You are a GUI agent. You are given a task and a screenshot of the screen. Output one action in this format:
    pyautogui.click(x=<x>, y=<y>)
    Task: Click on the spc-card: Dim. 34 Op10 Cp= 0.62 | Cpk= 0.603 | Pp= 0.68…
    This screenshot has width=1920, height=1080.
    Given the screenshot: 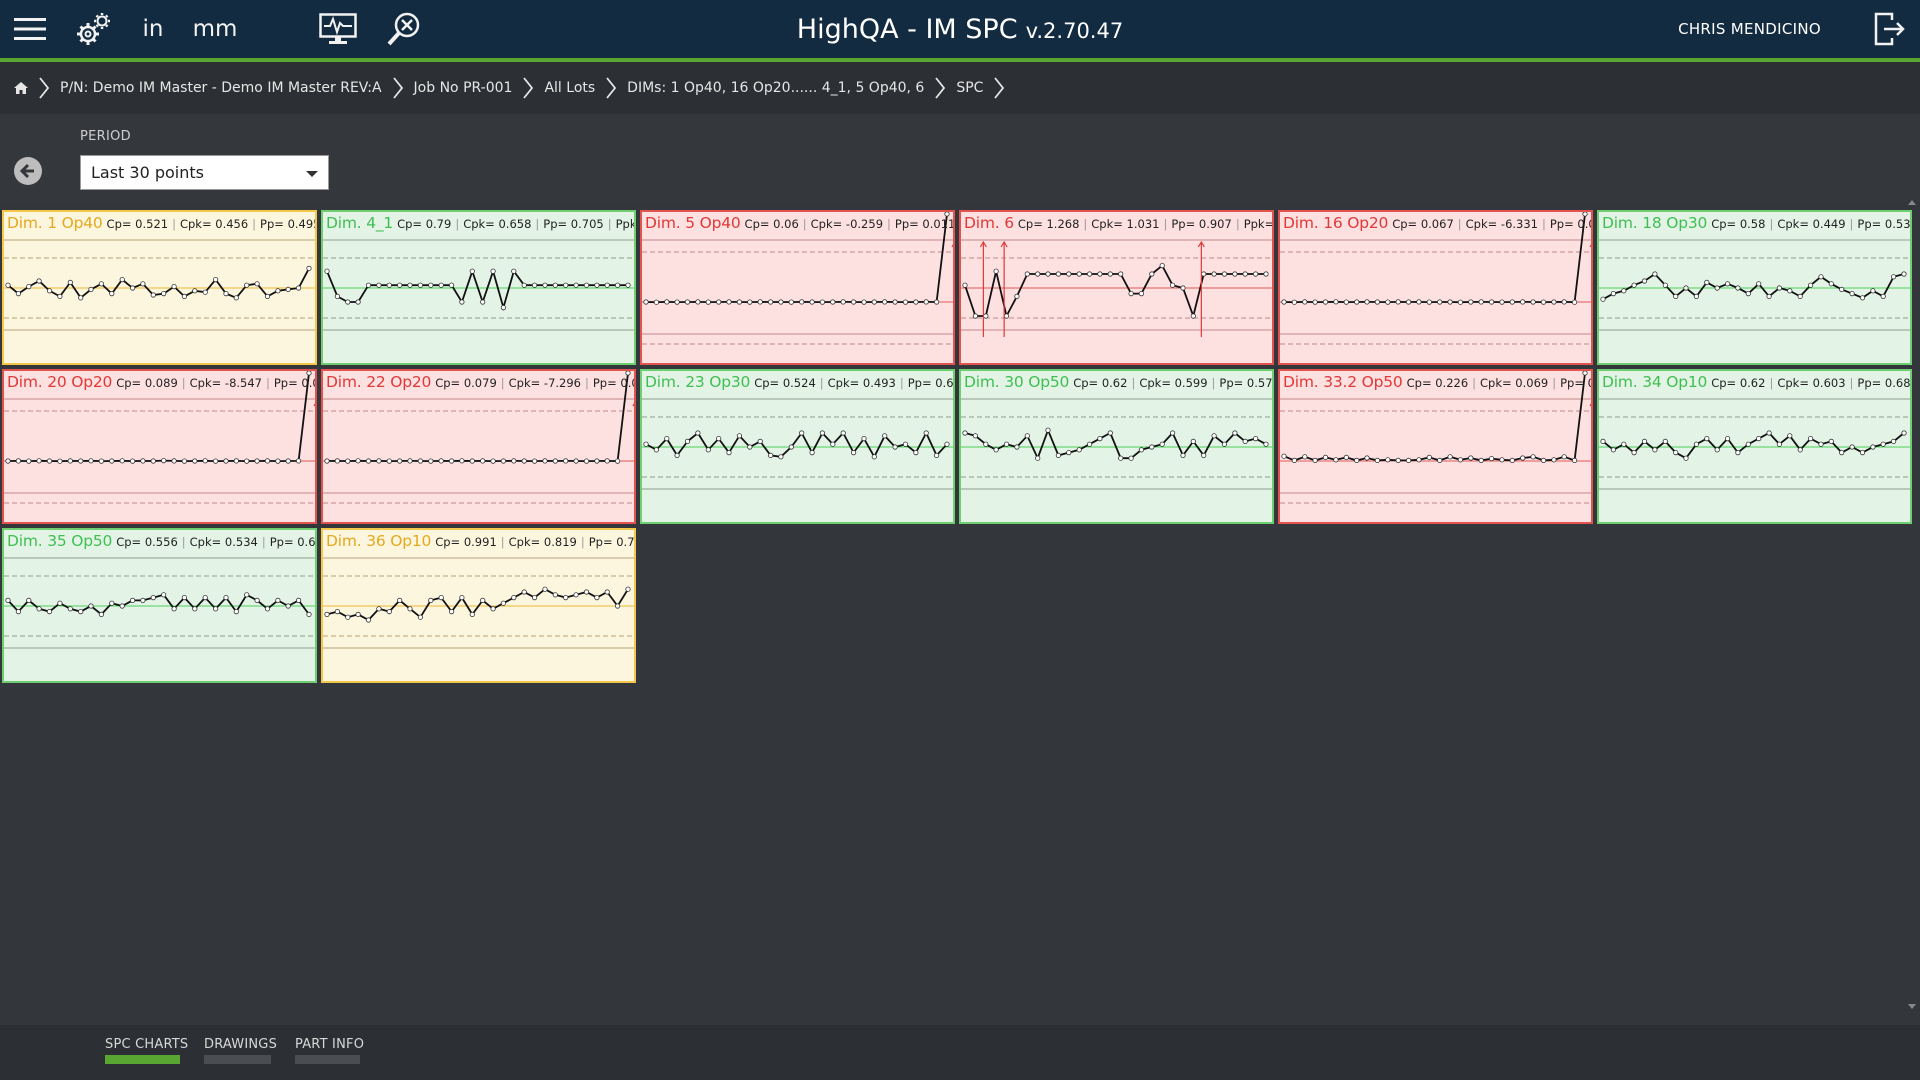 What is the action you would take?
    pyautogui.click(x=1754, y=446)
    